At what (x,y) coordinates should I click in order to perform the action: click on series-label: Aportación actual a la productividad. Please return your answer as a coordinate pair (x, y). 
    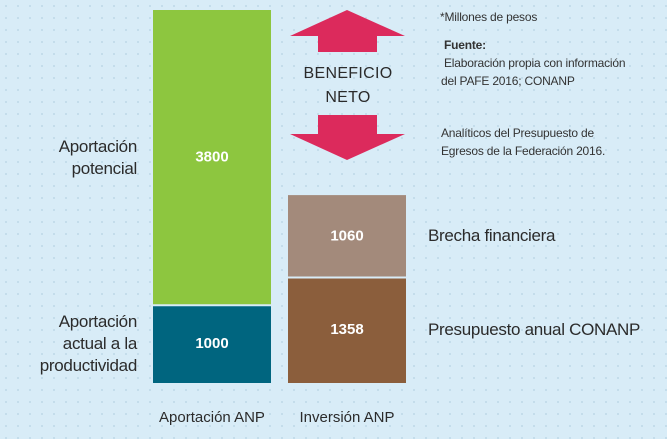
    Looking at the image, I should click on (88, 344).